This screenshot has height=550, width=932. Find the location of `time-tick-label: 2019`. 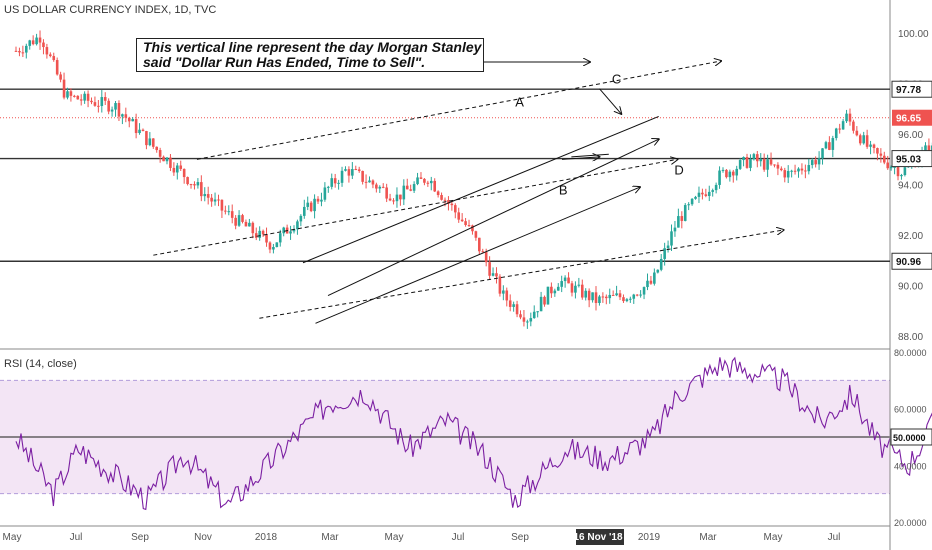

time-tick-label: 2019 is located at coordinates (649, 537).